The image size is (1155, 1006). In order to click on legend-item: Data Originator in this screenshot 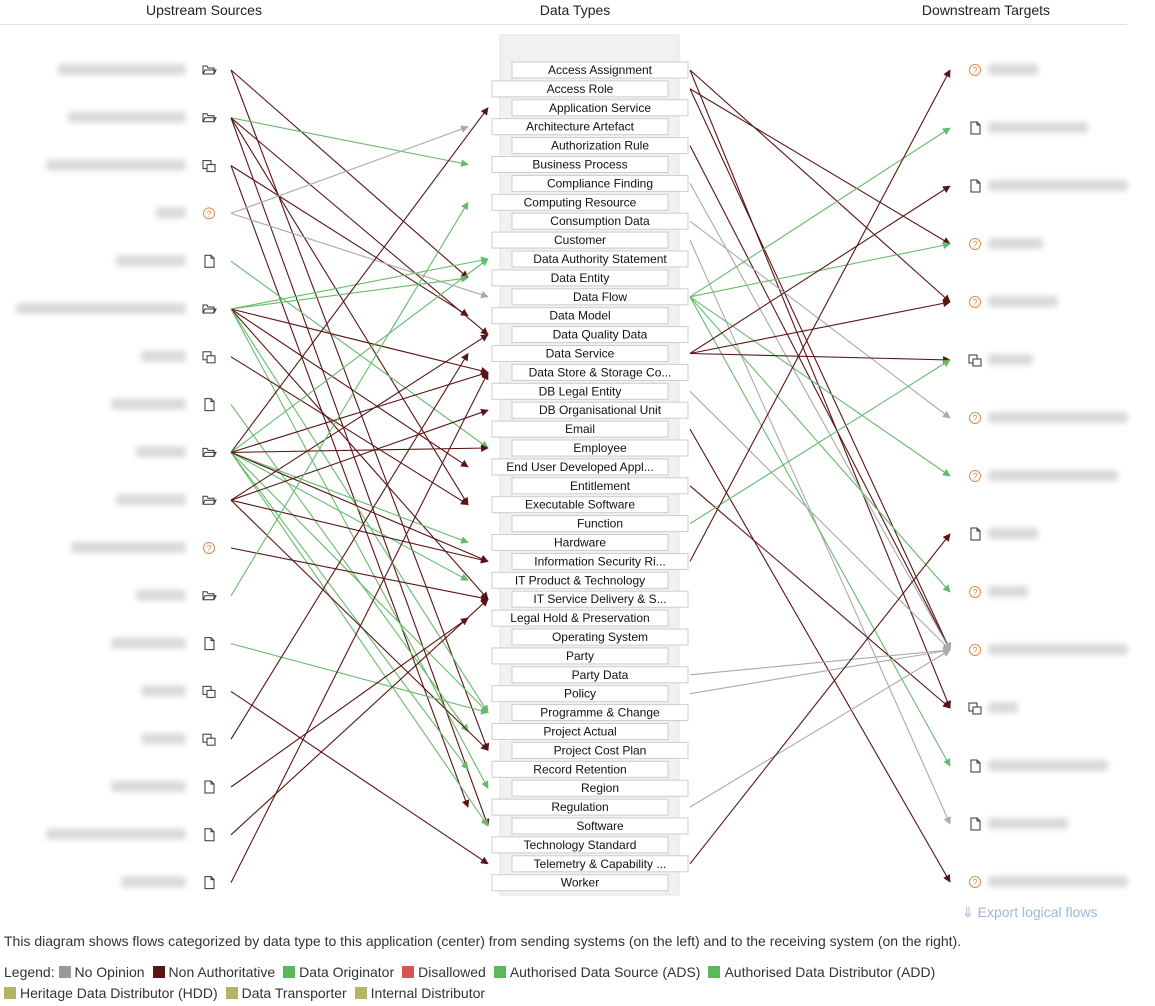, I will do `click(338, 972)`.